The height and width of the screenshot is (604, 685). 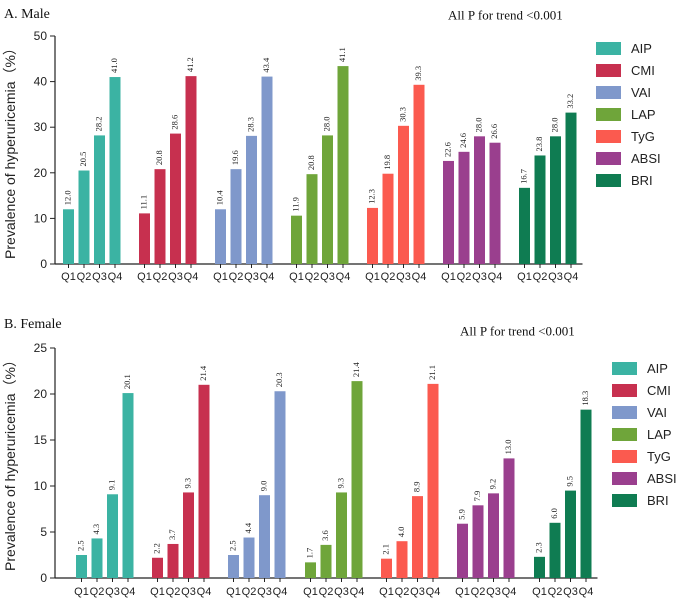 I want to click on data-label: 39.3, so click(x=418, y=73).